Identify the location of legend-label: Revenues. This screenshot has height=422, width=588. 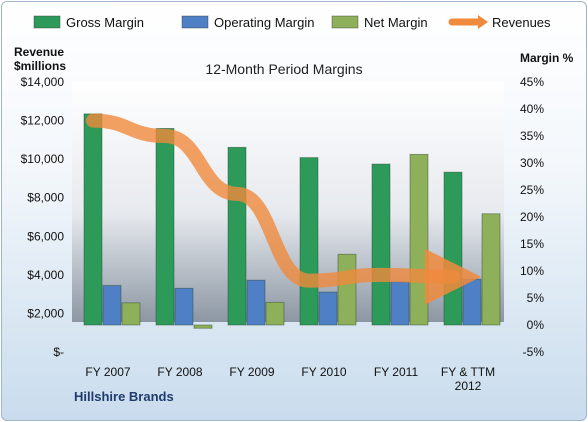
(521, 22).